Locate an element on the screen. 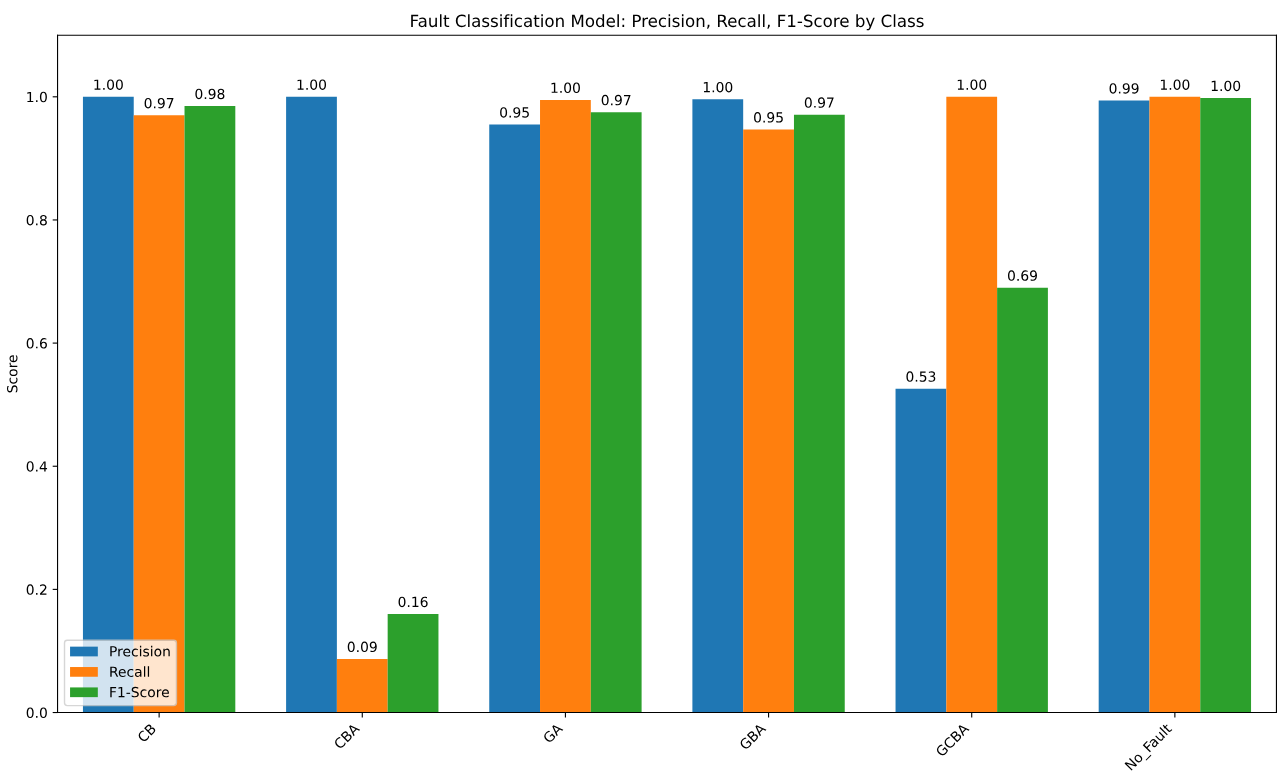  y-axis-title: Score is located at coordinates (12, 374).